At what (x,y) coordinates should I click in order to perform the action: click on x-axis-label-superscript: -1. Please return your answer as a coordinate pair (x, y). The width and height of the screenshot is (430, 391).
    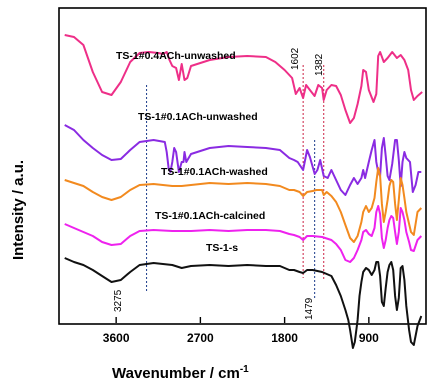
    Looking at the image, I should click on (244, 369).